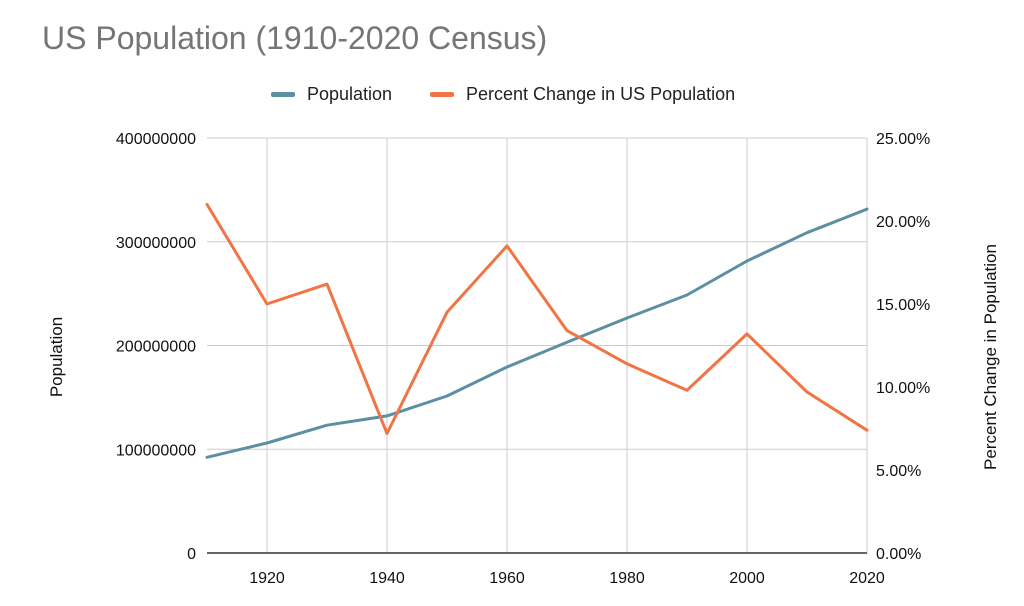 The image size is (1024, 606). Describe the element at coordinates (747, 578) in the screenshot. I see `x-tick-label: 2000` at that location.